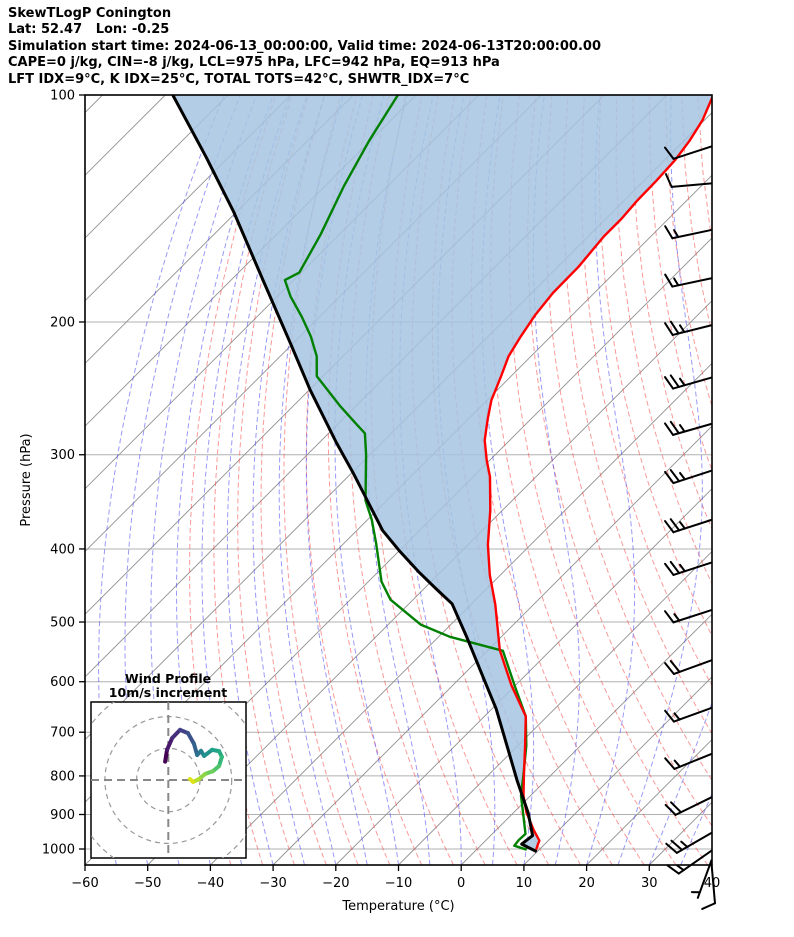 The image size is (794, 937). Describe the element at coordinates (461, 883) in the screenshot. I see `x-tick-label: 0` at that location.